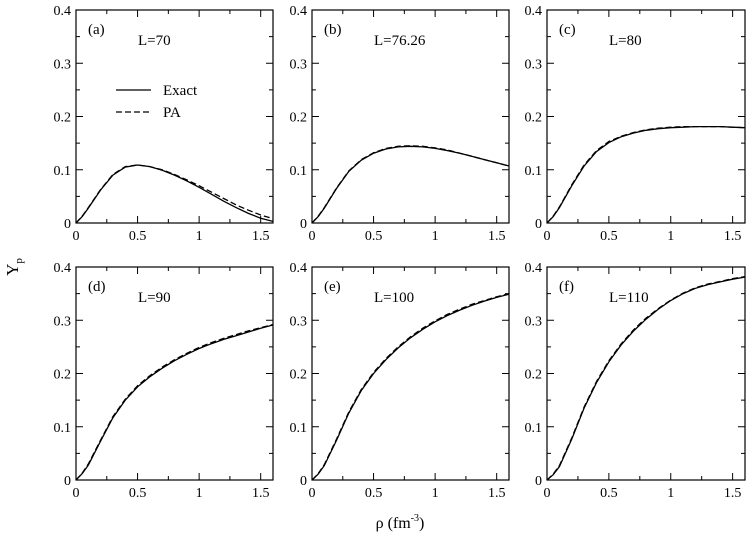  What do you see at coordinates (566, 287) in the screenshot?
I see `panel-label: (f)` at bounding box center [566, 287].